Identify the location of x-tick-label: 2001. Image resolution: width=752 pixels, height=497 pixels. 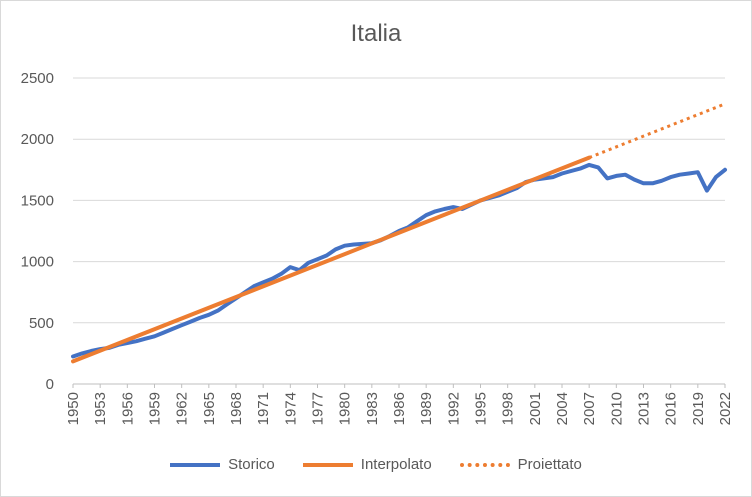
(535, 408).